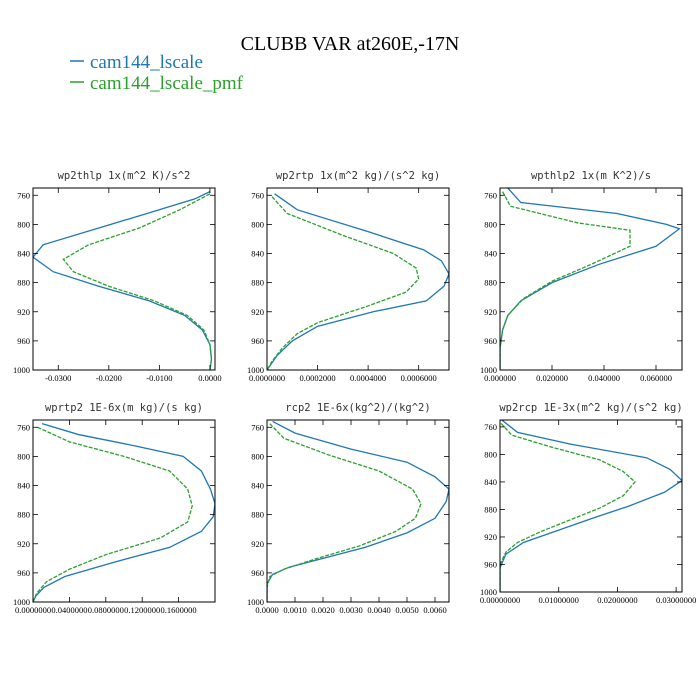 Image resolution: width=700 pixels, height=700 pixels. I want to click on x-tick-label: 0.0040, so click(378, 610).